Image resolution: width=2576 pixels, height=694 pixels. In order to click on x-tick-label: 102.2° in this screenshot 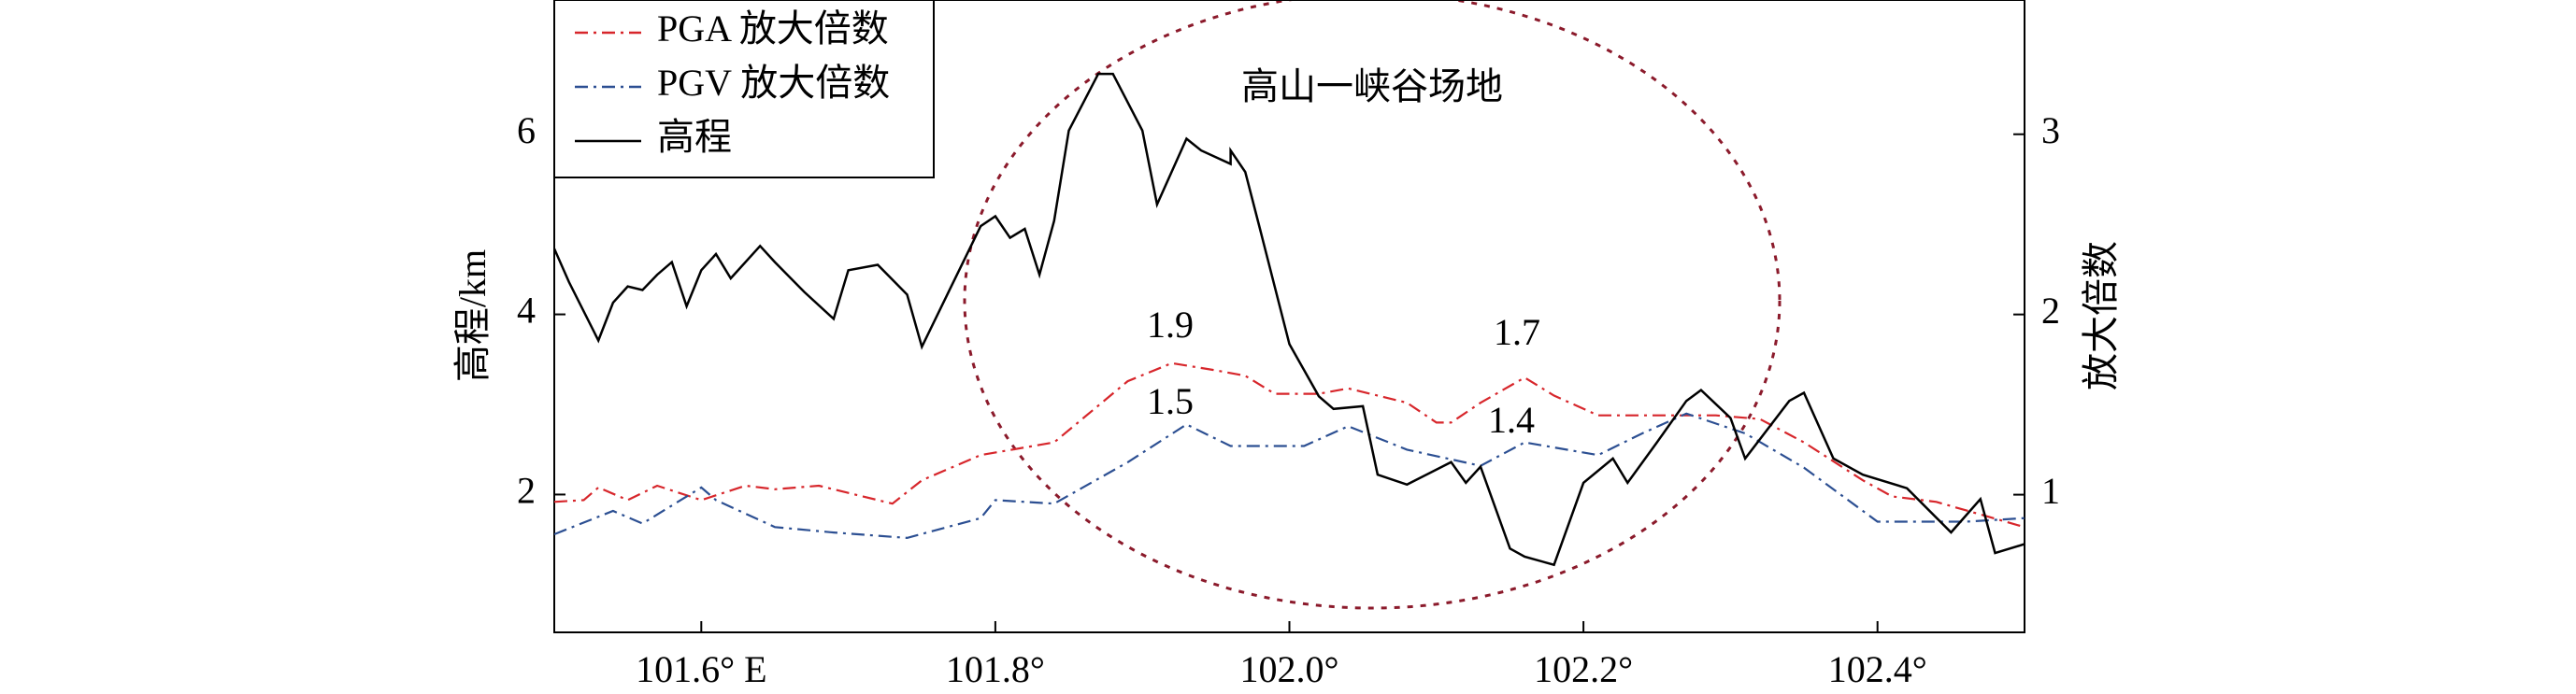, I will do `click(1583, 669)`.